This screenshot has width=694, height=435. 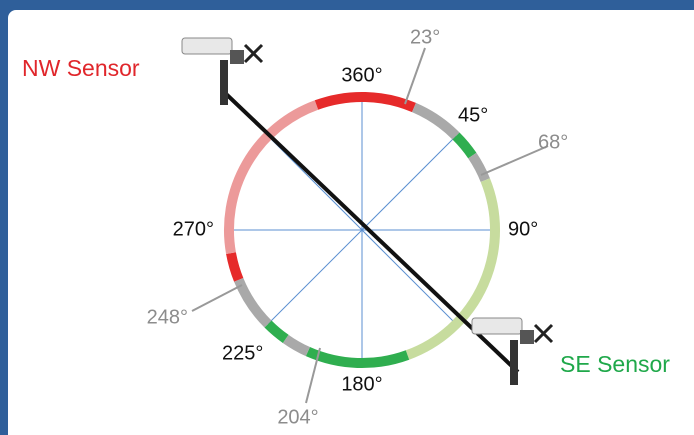 What do you see at coordinates (167, 317) in the screenshot?
I see `offset-angle-label: 248°` at bounding box center [167, 317].